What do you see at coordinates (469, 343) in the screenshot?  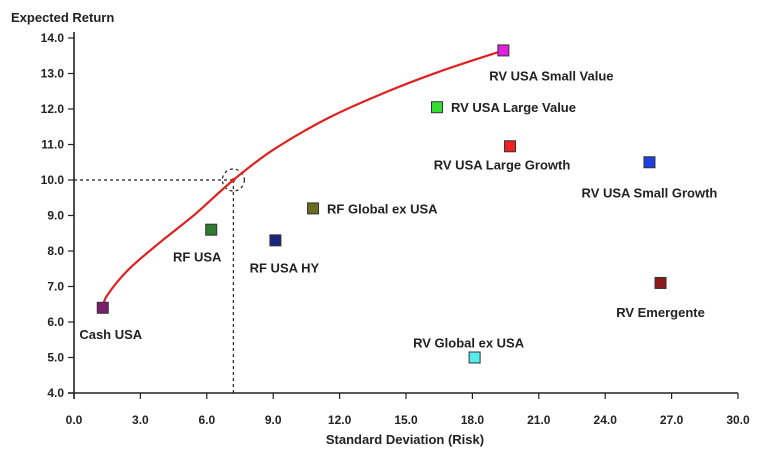 I see `point-label-rv-global-ex-usa: RV Global ex USA` at bounding box center [469, 343].